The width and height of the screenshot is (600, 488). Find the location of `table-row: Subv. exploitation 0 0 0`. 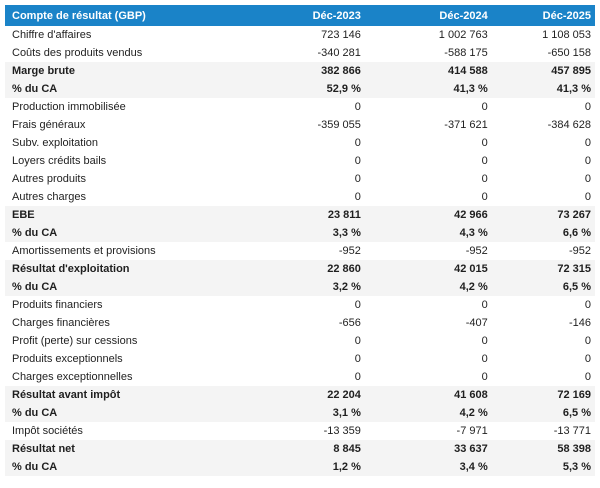

table-row: Subv. exploitation 0 0 0 is located at coordinates (300, 143).